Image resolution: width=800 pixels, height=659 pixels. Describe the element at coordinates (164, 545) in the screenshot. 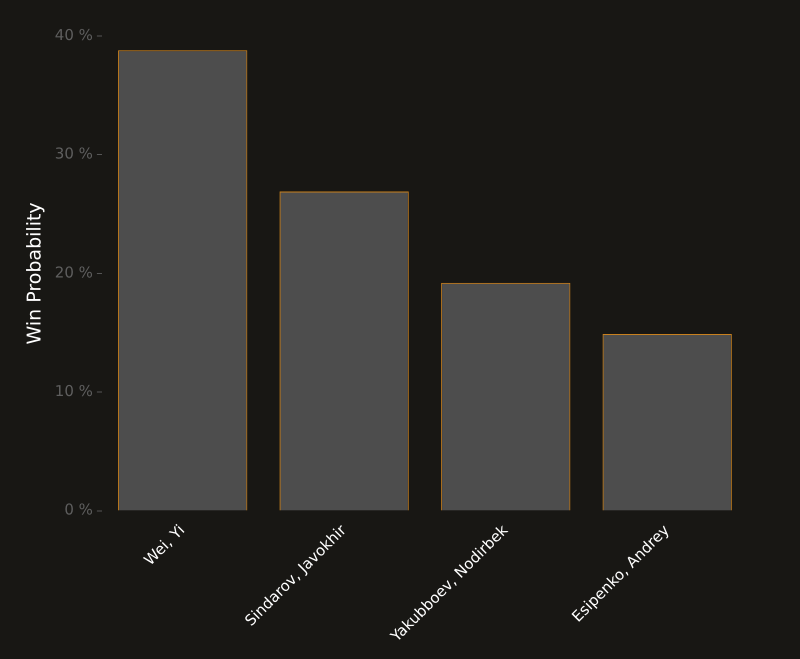

I see `x-tick-label: Wei, Yi` at that location.